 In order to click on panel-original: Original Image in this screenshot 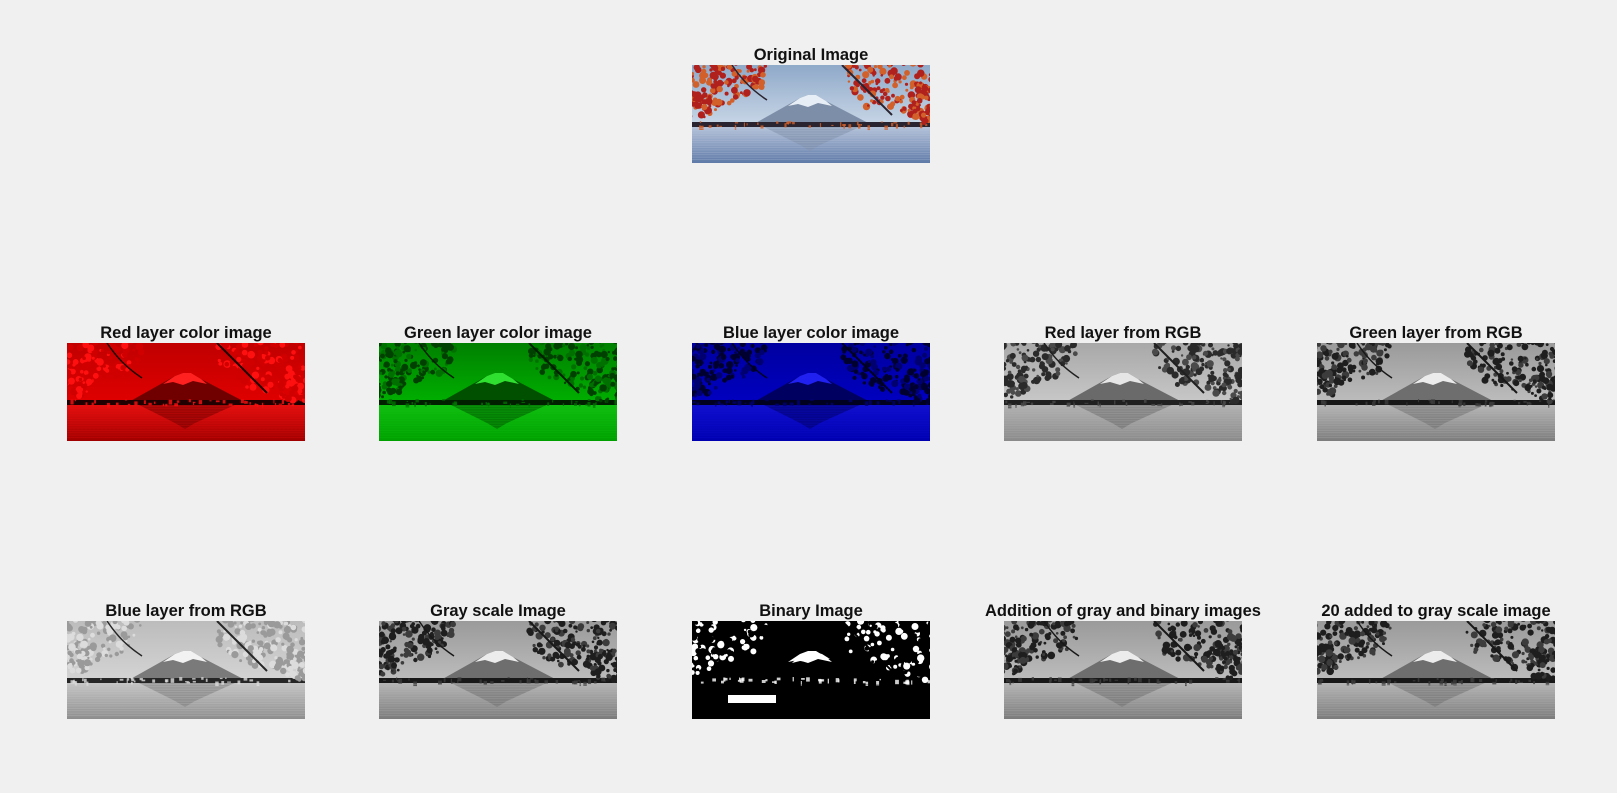, I will do `click(811, 104)`.